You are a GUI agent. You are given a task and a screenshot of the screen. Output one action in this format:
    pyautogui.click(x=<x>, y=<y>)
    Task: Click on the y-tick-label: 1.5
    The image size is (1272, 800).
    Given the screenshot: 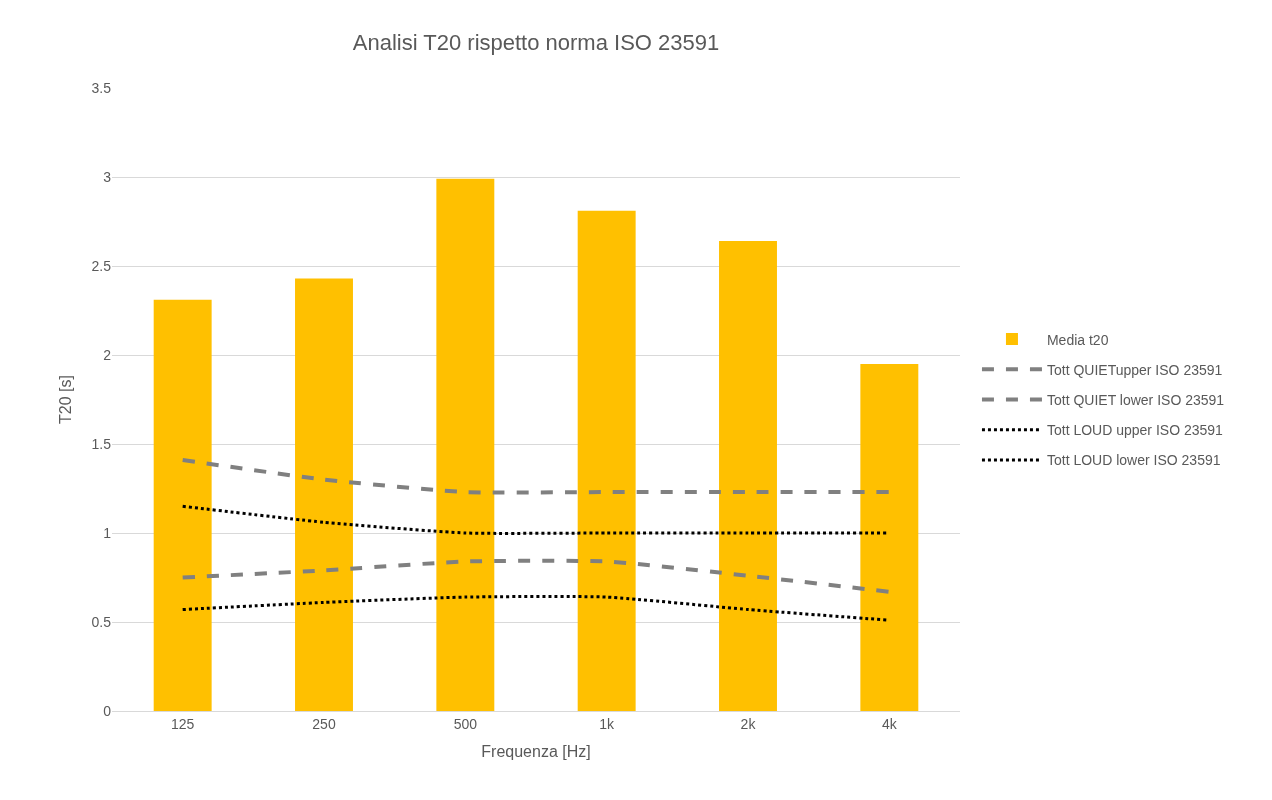 What is the action you would take?
    pyautogui.click(x=101, y=443)
    